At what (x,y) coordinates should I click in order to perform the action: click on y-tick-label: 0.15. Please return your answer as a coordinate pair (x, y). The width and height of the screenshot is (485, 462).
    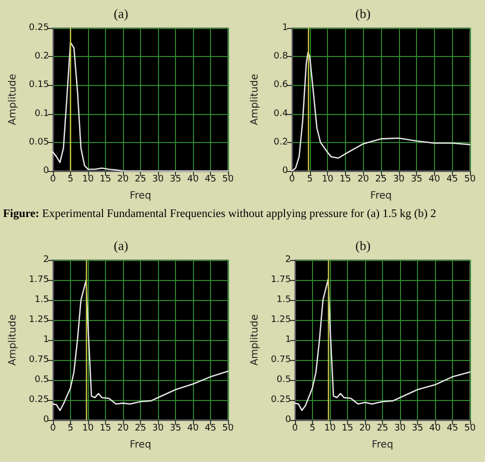
    Looking at the image, I should click on (38, 85).